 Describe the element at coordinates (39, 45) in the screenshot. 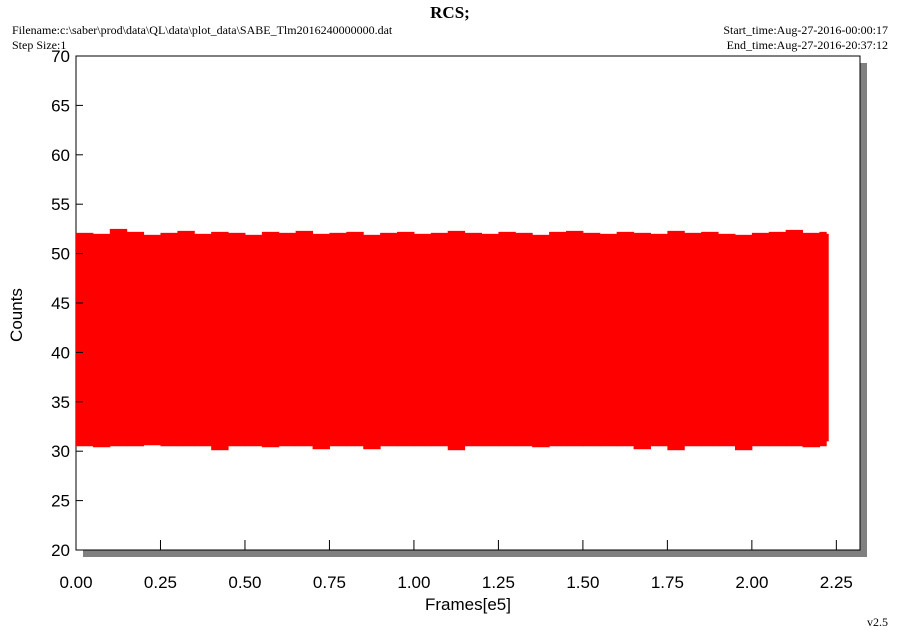

I see `step-size: Step Size:1` at that location.